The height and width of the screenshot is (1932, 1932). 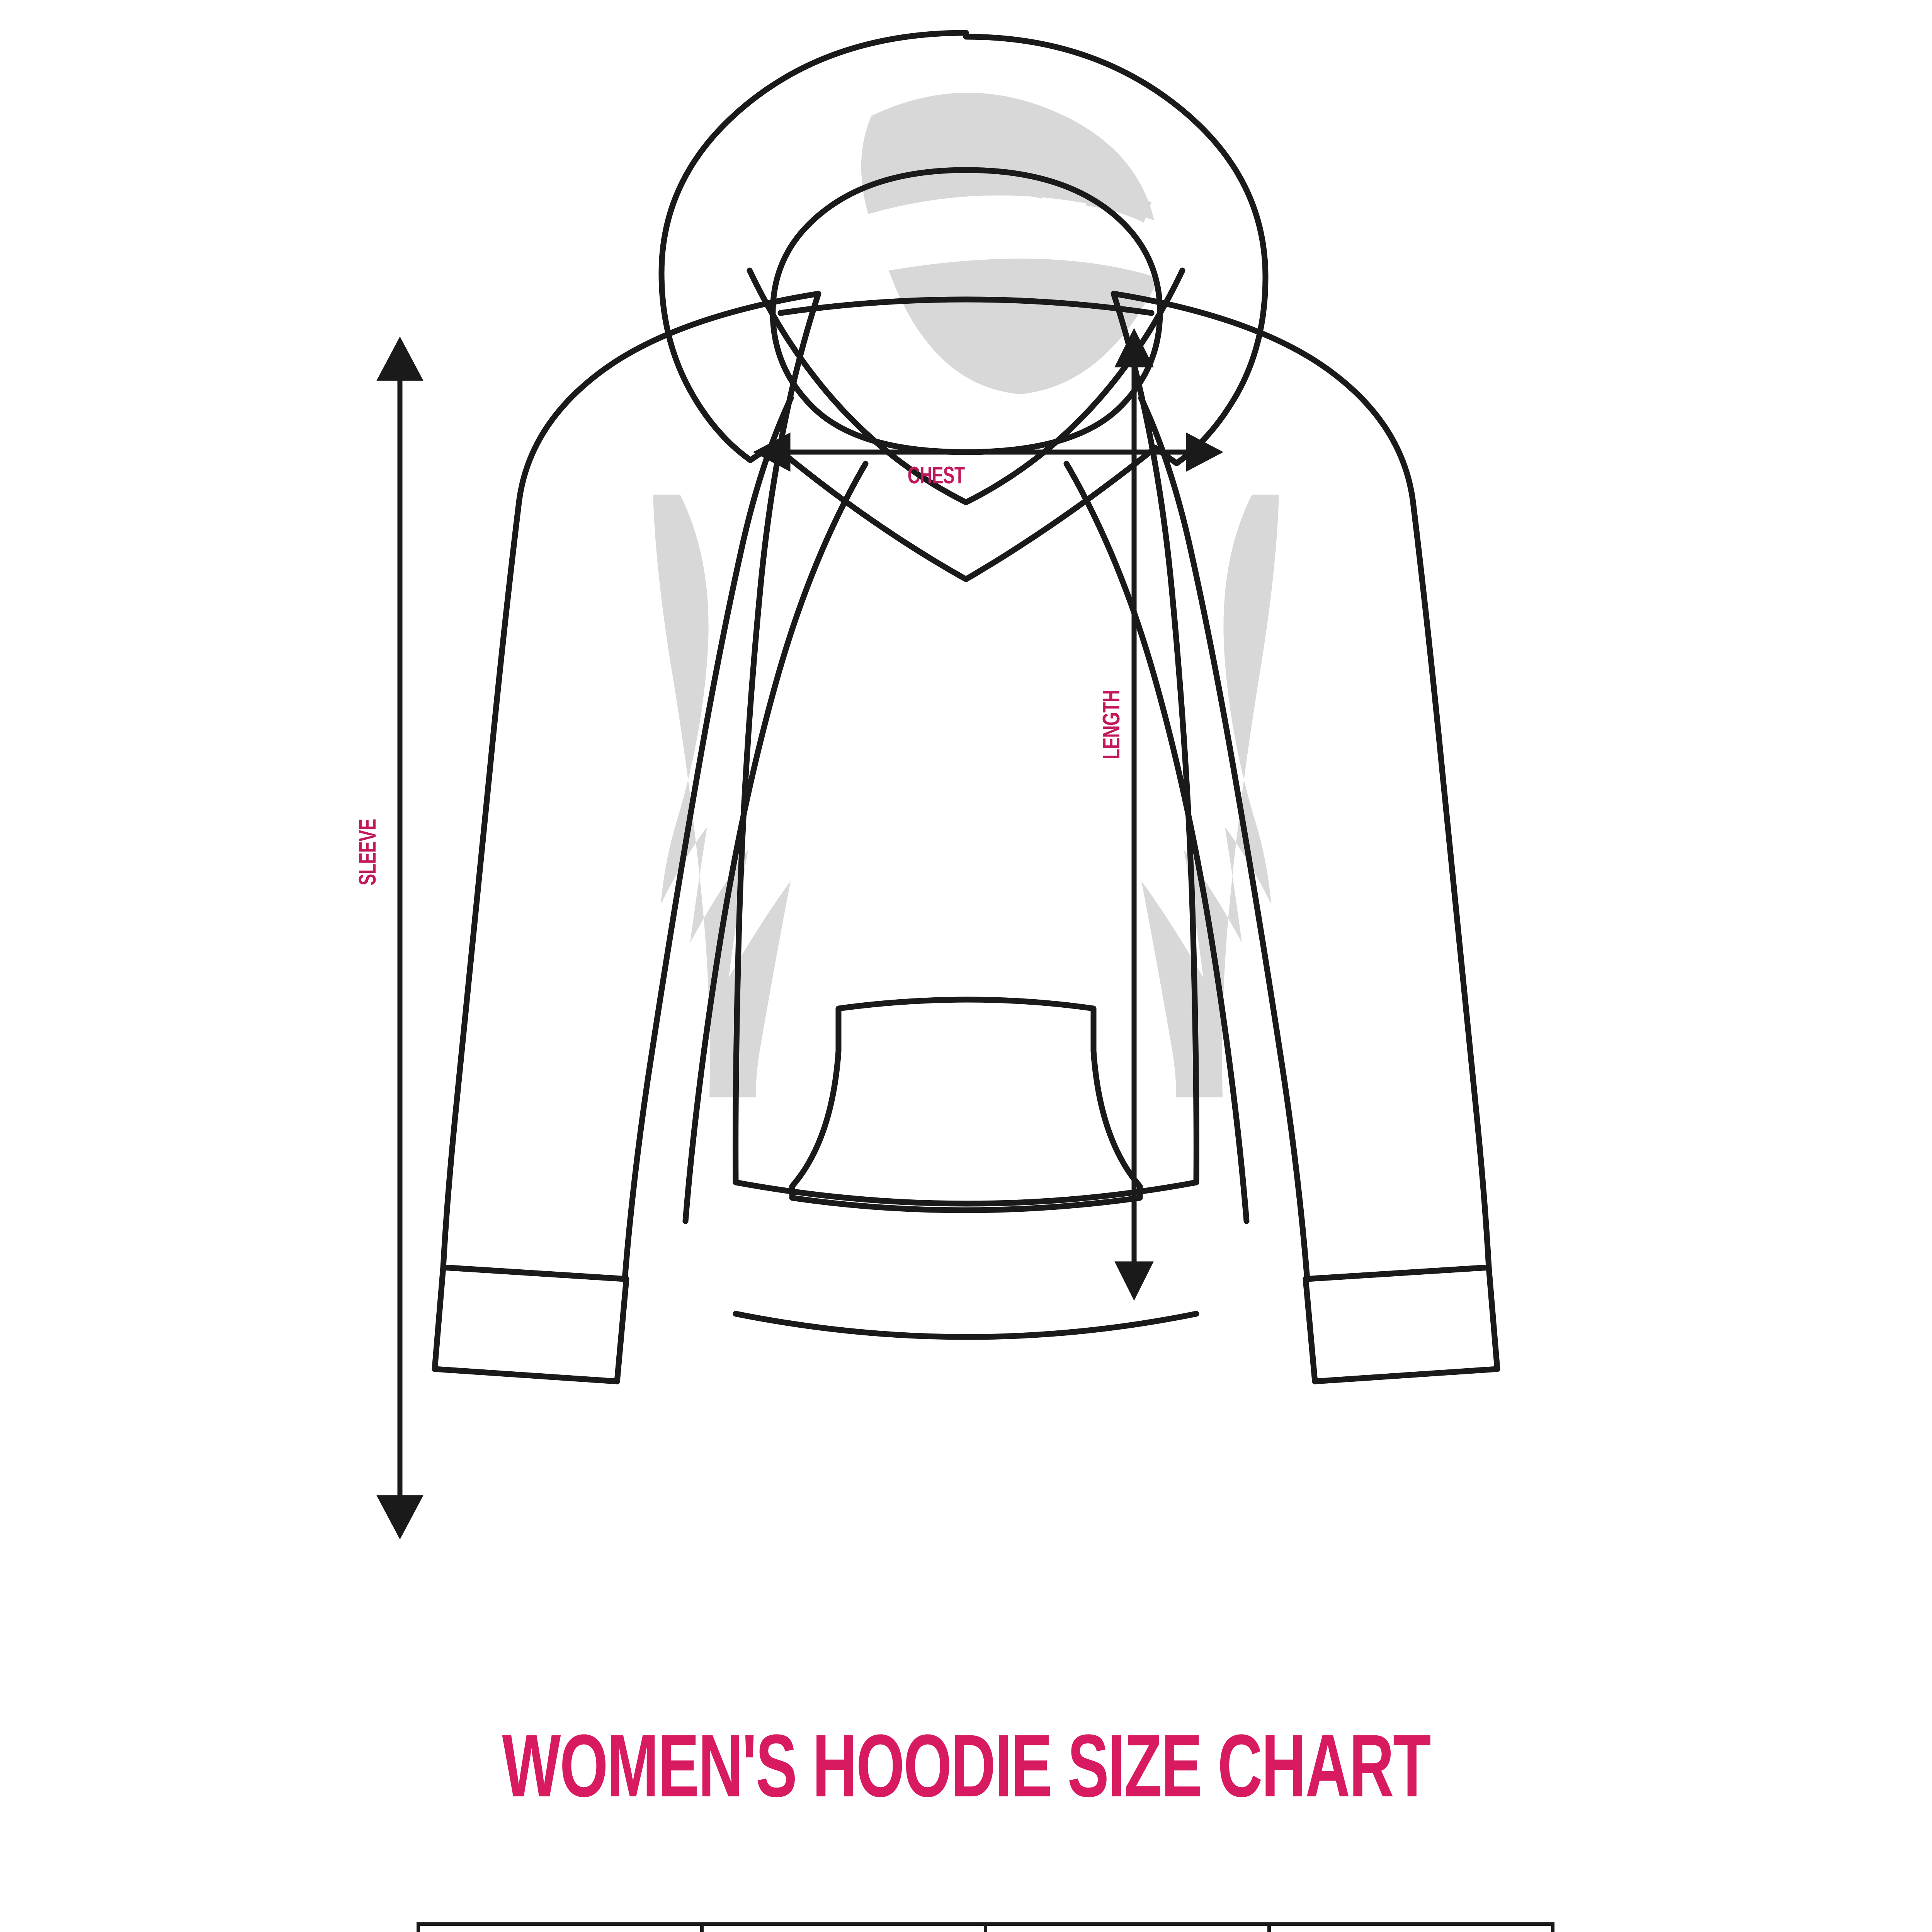 What do you see at coordinates (967, 1766) in the screenshot?
I see `page-title: WOMEN'S HOODIE SIZE CHART` at bounding box center [967, 1766].